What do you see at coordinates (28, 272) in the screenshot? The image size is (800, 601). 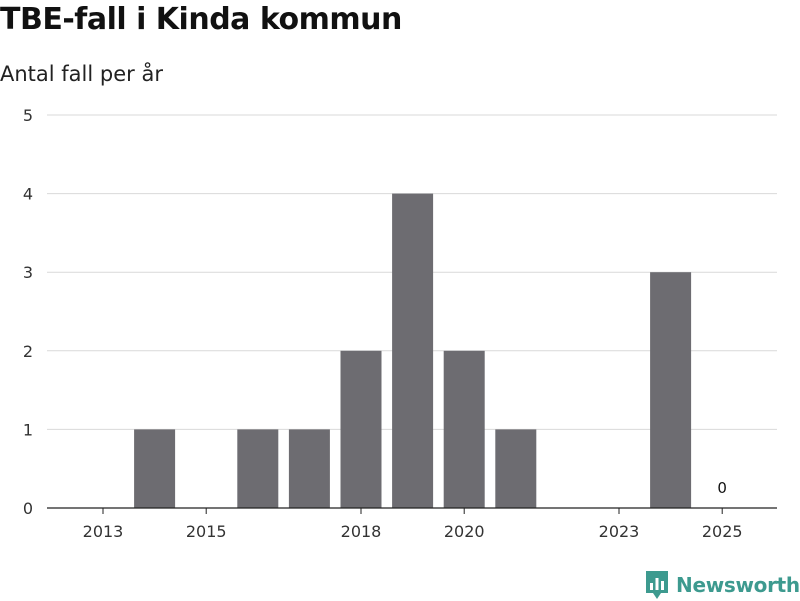 I see `y-tick-label: 3` at bounding box center [28, 272].